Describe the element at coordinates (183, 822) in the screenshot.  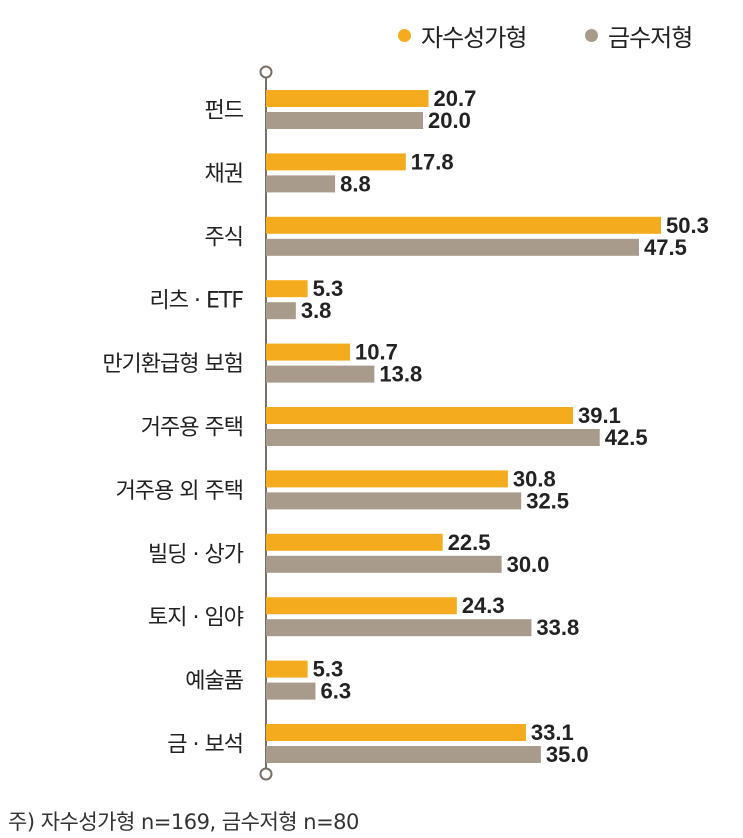
I see `chart-footnote: 주) 자수성가형 n=169, 금수저형 n=80` at that location.